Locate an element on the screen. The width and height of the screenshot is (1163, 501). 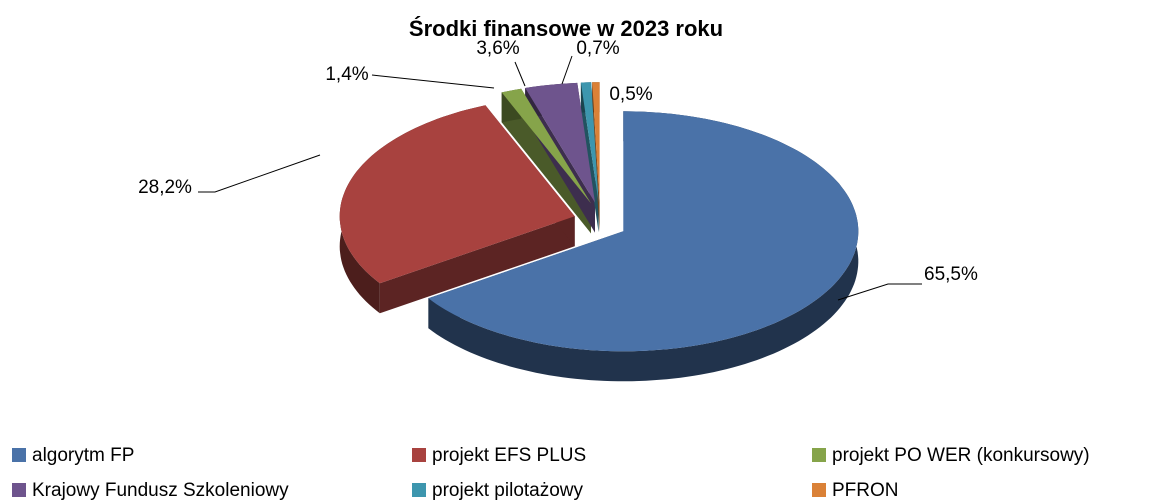
legend-label: Krajowy Fundusz Szkoleniowy is located at coordinates (160, 490).